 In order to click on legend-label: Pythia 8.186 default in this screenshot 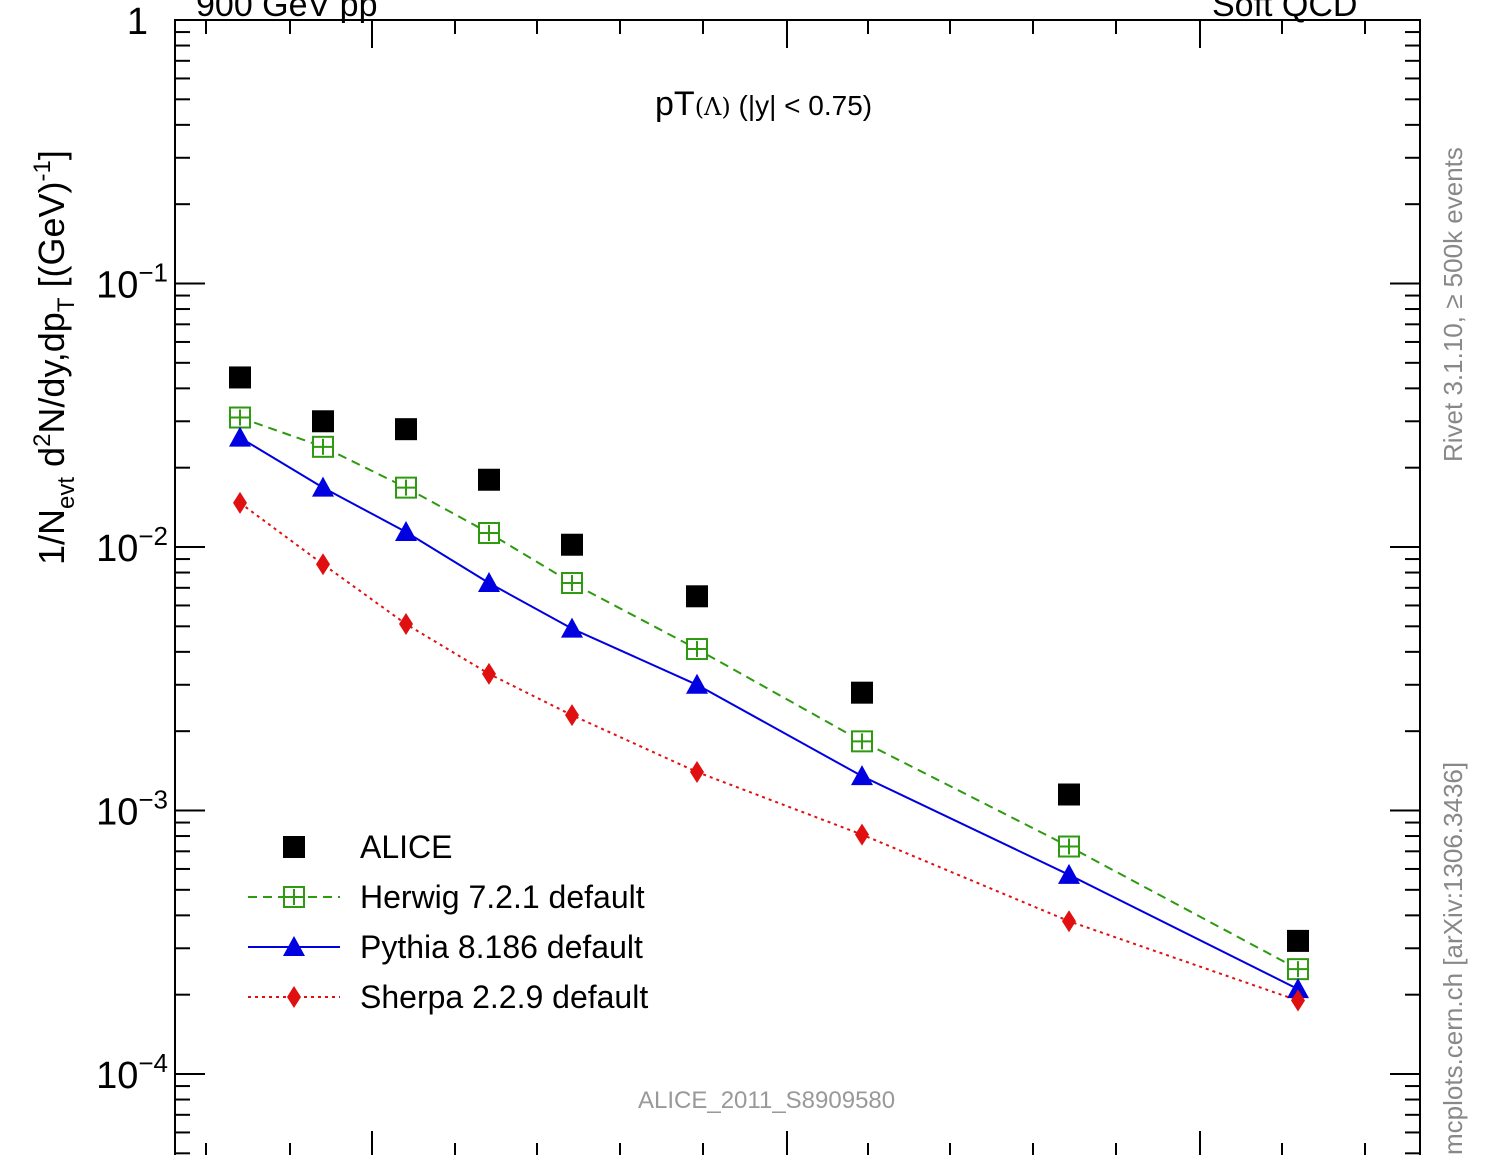, I will do `click(501, 947)`.